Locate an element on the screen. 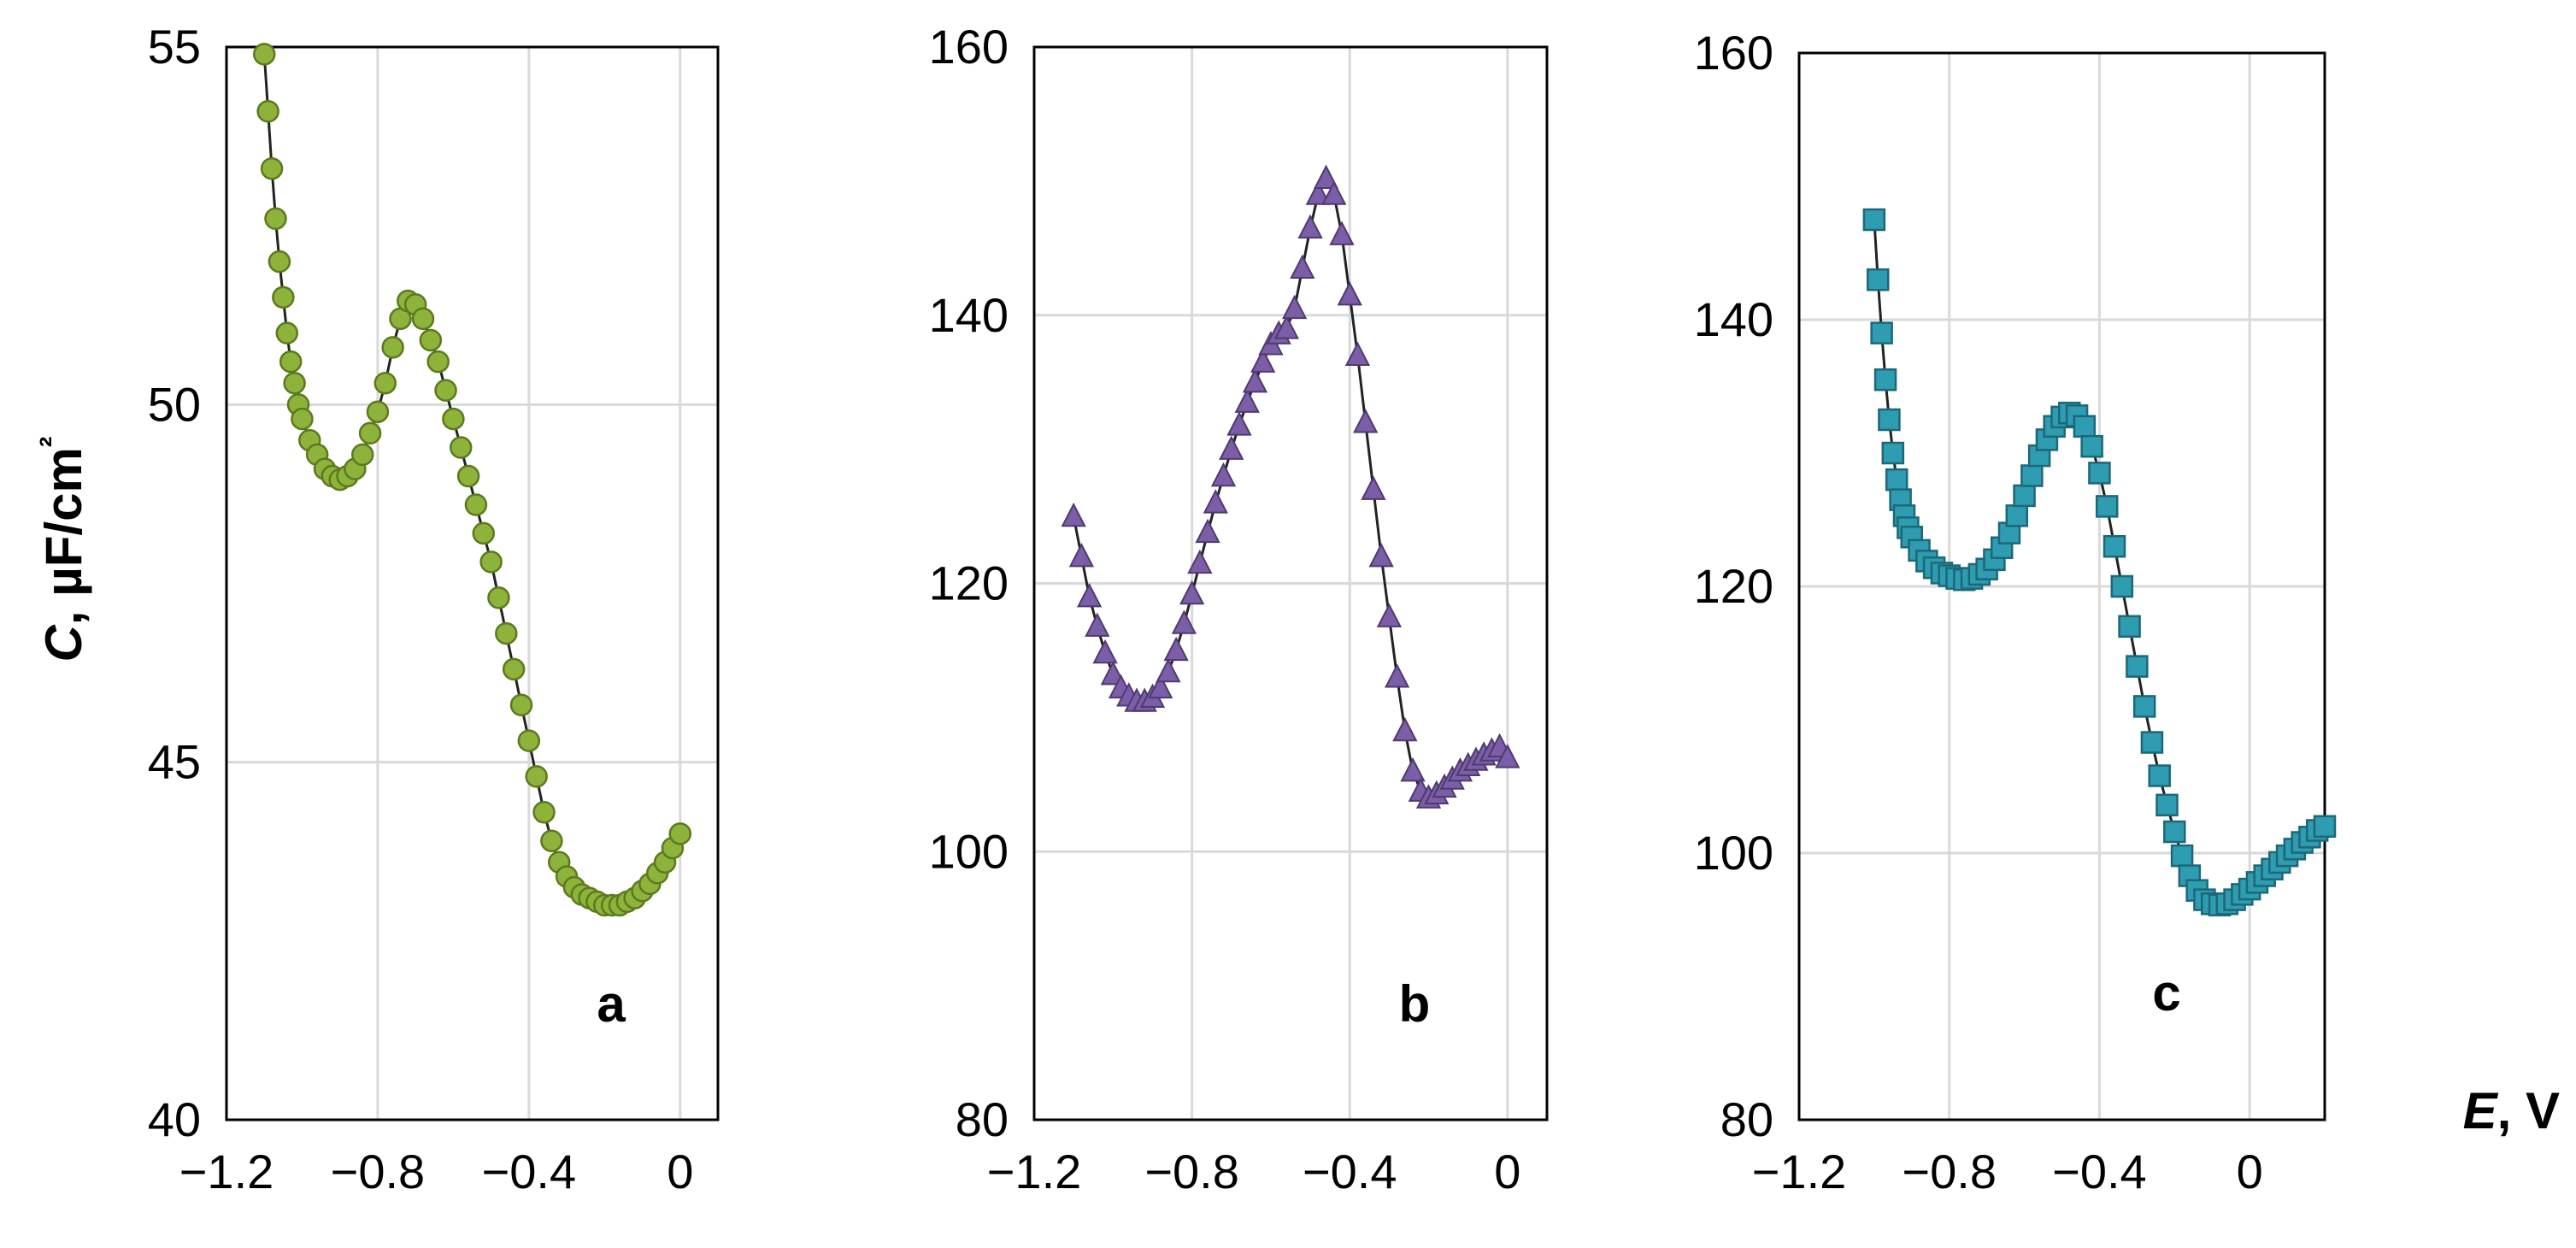 This screenshot has width=2576, height=1248. y-tick-label: 45 is located at coordinates (174, 762).